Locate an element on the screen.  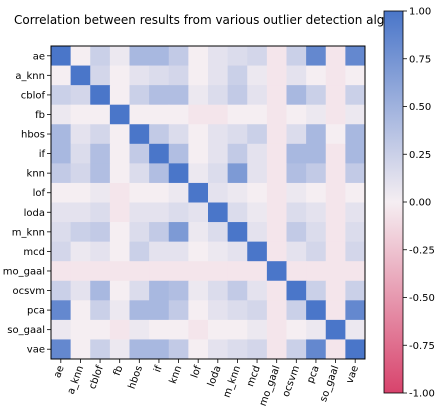
heatmap-cell-ocsvm-mcd is located at coordinates (257, 290).